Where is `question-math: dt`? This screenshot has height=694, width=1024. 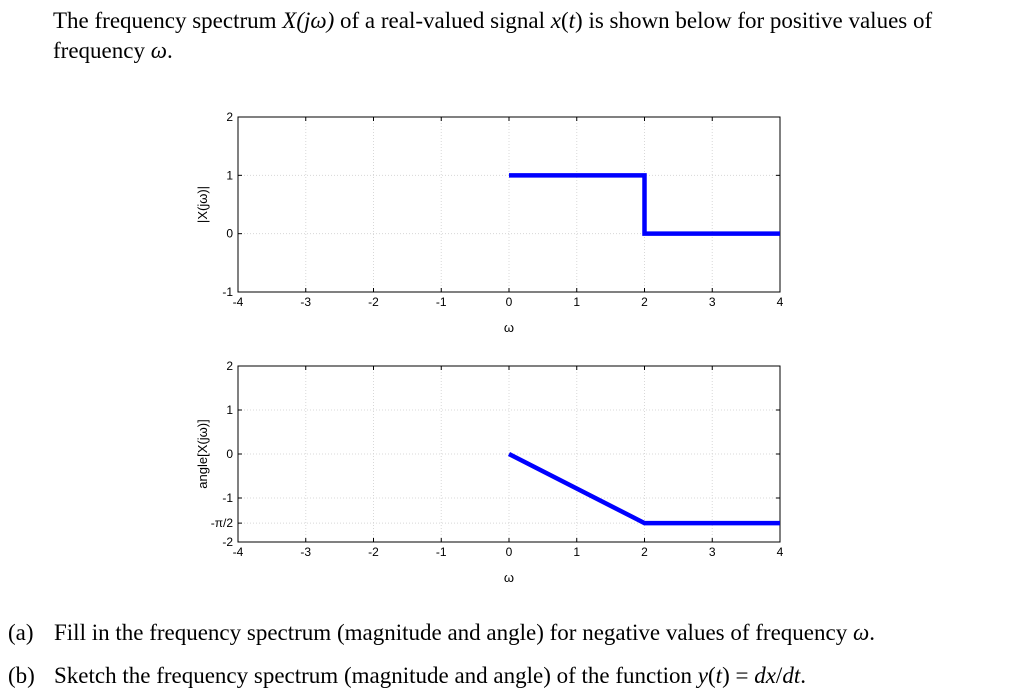
question-math: dt is located at coordinates (791, 675).